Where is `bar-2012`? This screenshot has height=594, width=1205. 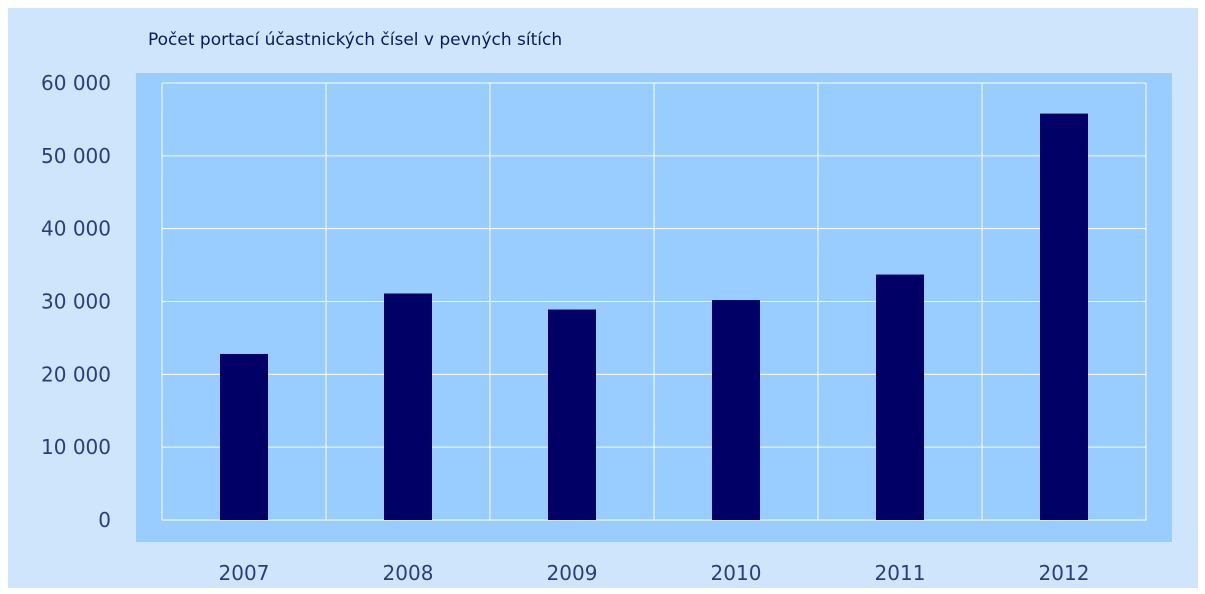
bar-2012 is located at coordinates (1064, 316).